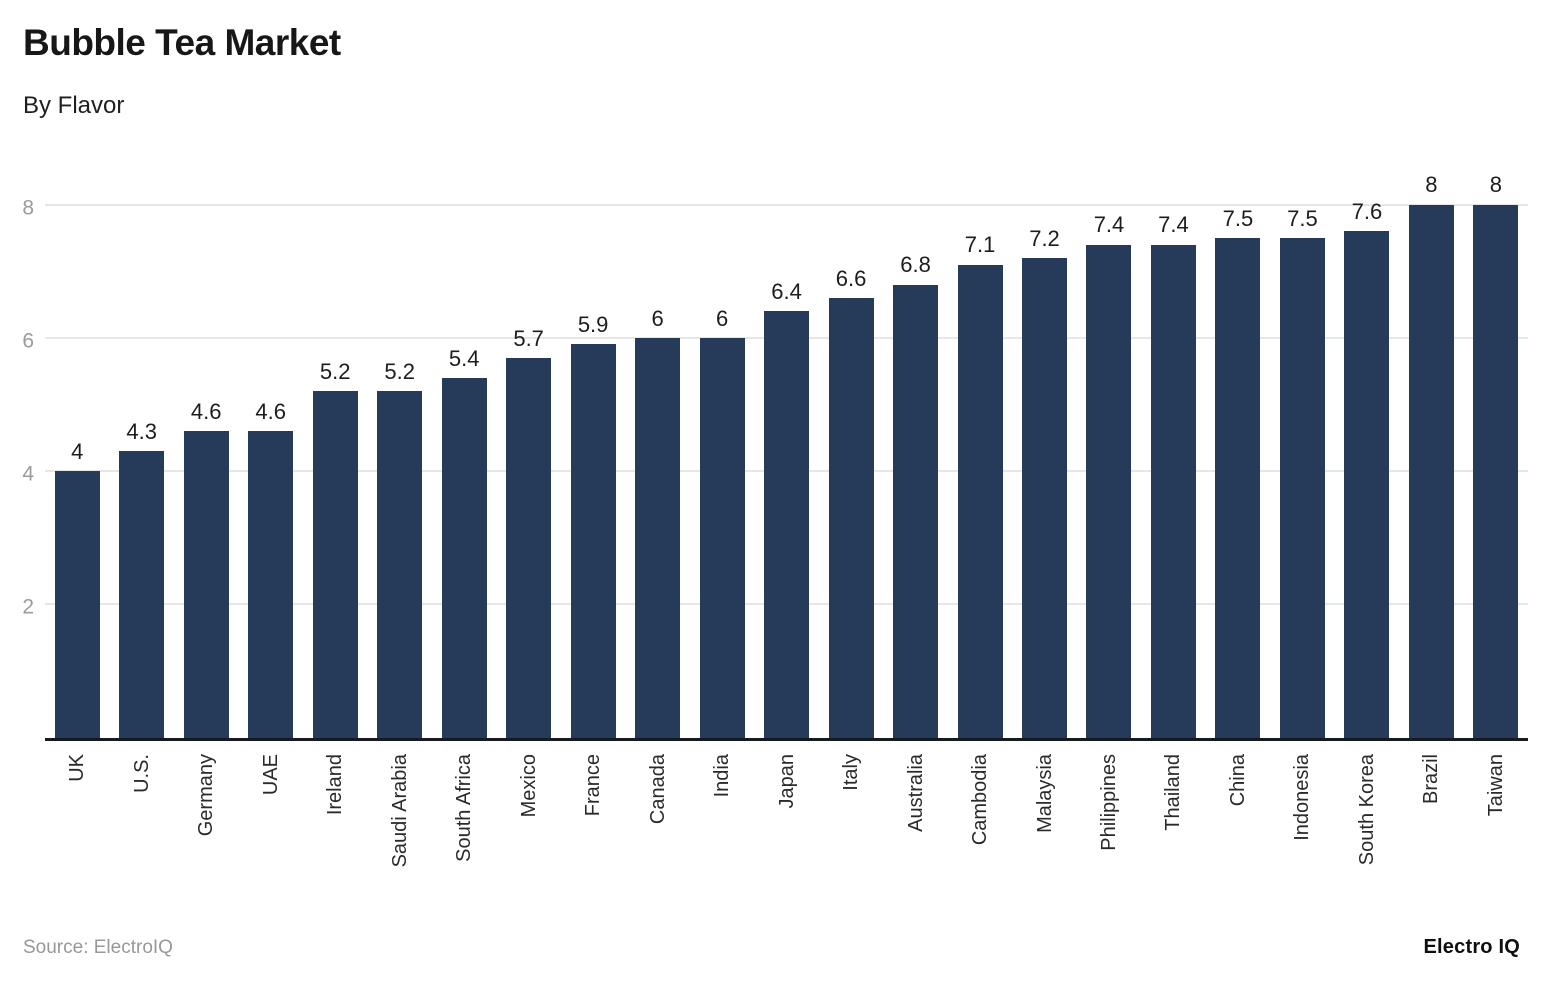 The image size is (1548, 986). I want to click on x-category-label: UAE, so click(270, 774).